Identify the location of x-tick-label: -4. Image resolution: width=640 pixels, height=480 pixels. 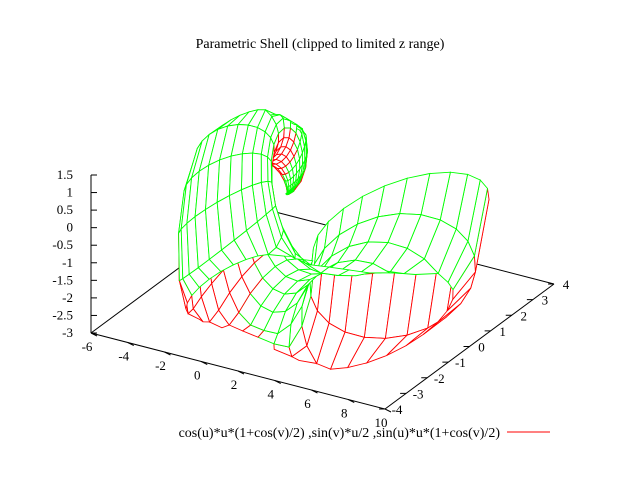
(123, 356).